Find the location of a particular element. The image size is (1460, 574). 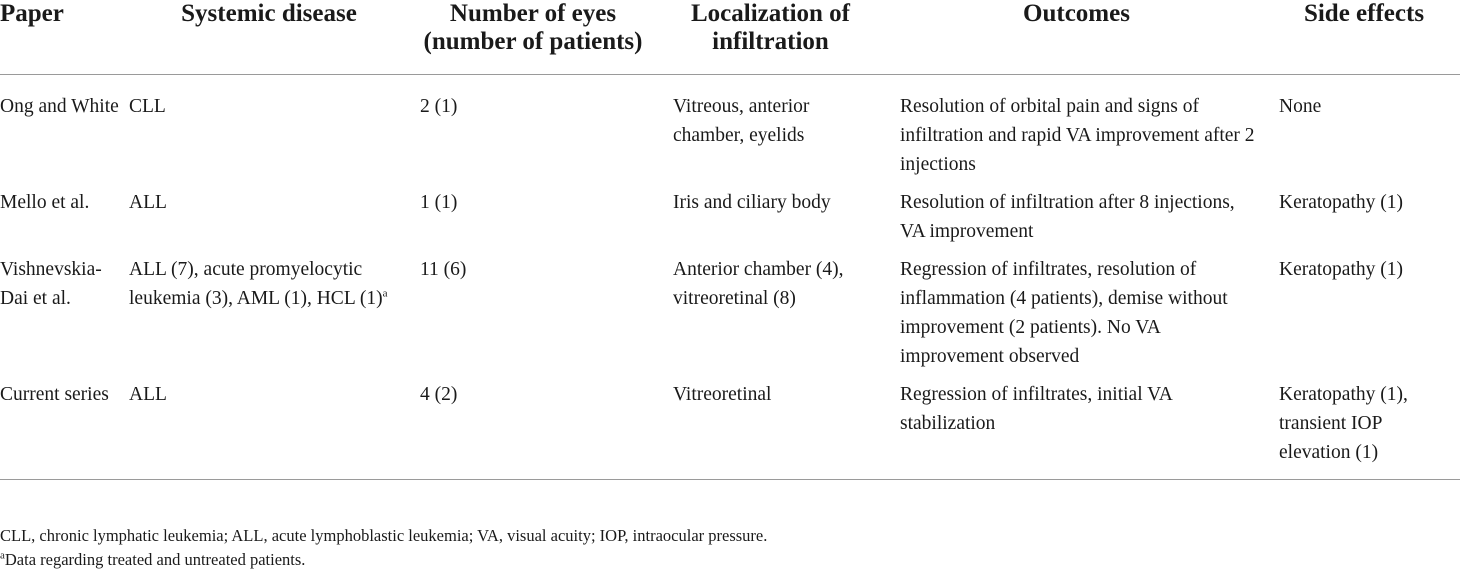

cell-footnote-marker: a is located at coordinates (385, 293).